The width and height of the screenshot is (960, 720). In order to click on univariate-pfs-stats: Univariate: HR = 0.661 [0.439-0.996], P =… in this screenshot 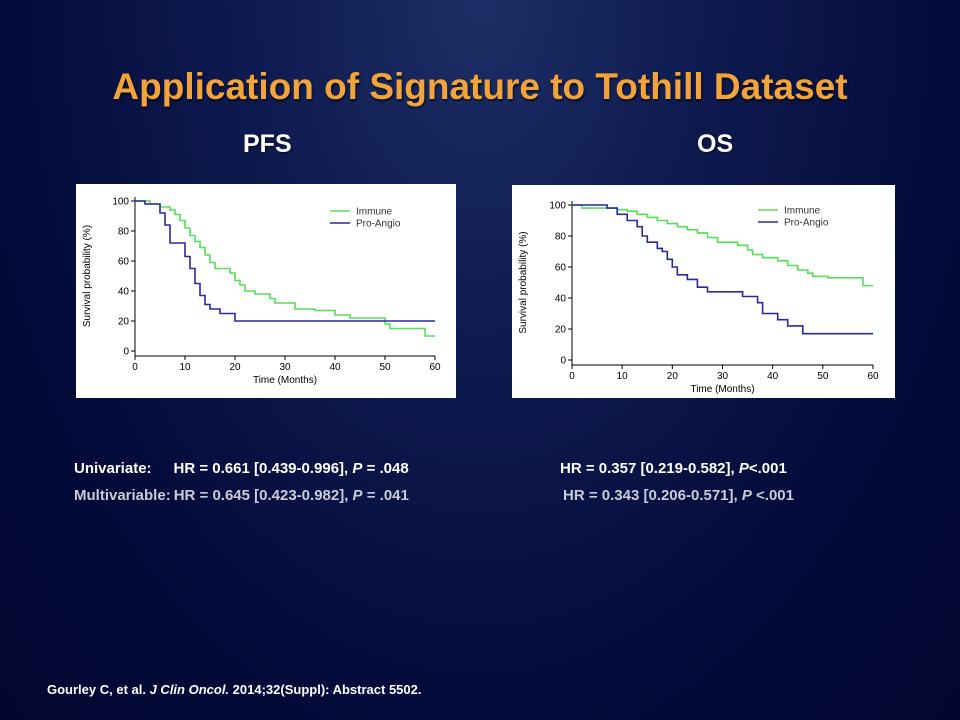, I will do `click(241, 468)`.